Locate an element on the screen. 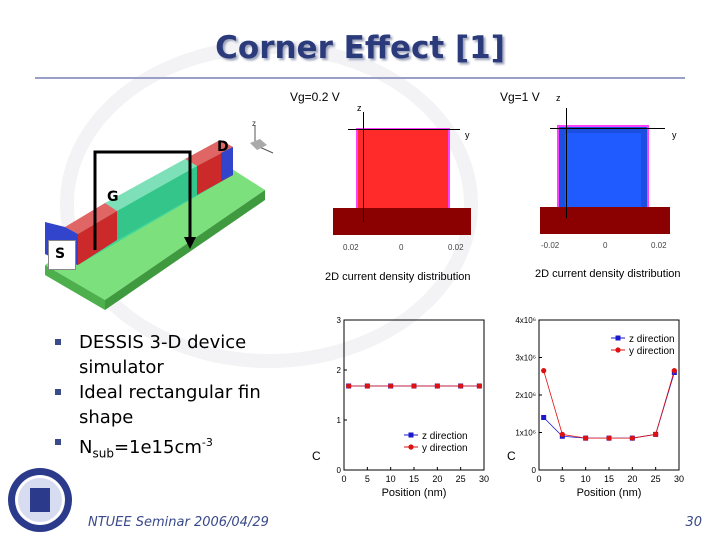 This screenshot has width=720, height=540. map1-axis-z-line is located at coordinates (363, 167).